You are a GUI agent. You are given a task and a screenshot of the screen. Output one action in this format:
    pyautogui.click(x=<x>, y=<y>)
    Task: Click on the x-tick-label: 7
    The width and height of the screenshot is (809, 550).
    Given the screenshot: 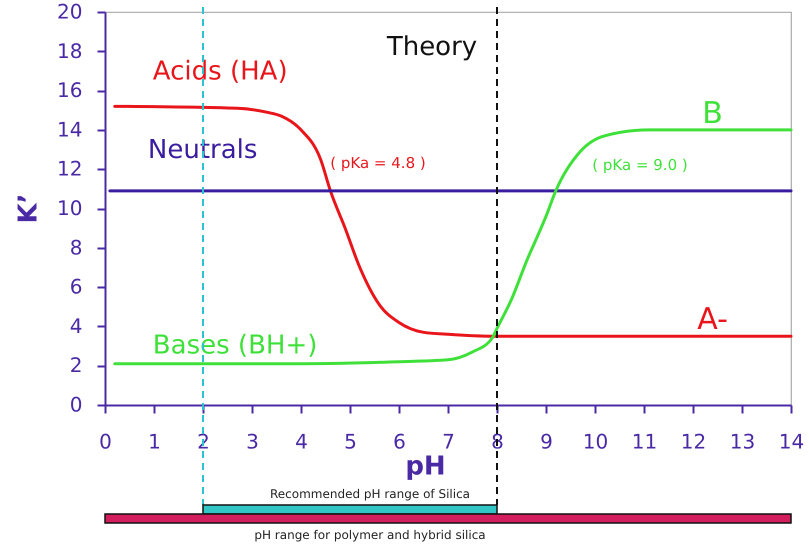 What is the action you would take?
    pyautogui.click(x=448, y=442)
    